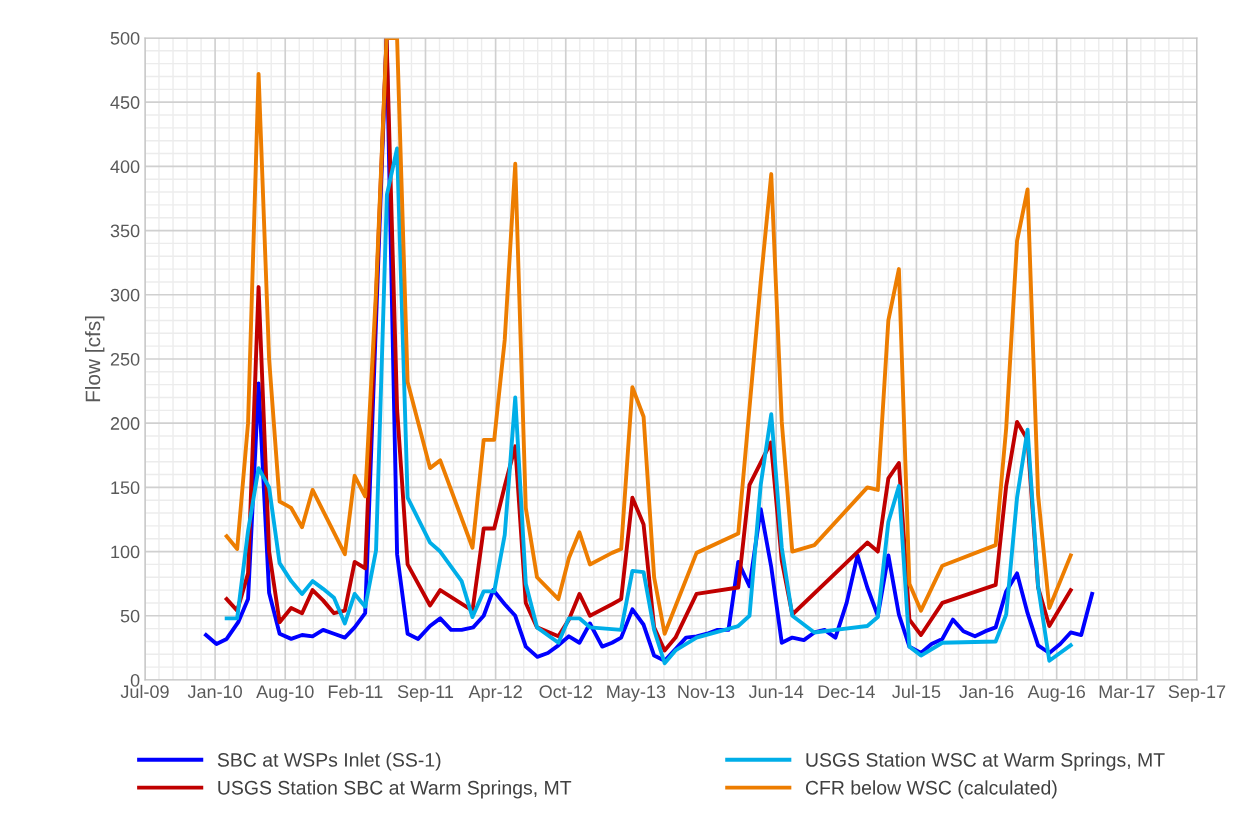 Image resolution: width=1254 pixels, height=840 pixels. I want to click on x-tick-label: Sep-11, so click(425, 693).